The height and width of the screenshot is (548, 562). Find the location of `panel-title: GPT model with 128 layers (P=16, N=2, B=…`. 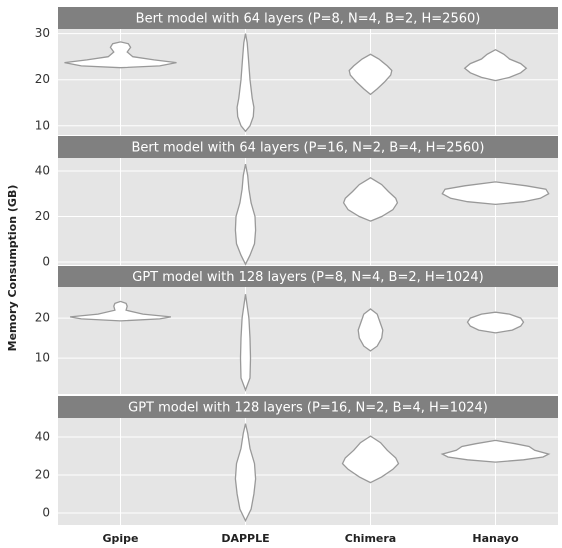

panel-title: GPT model with 128 layers (P=16, N=2, B=… is located at coordinates (308, 408).